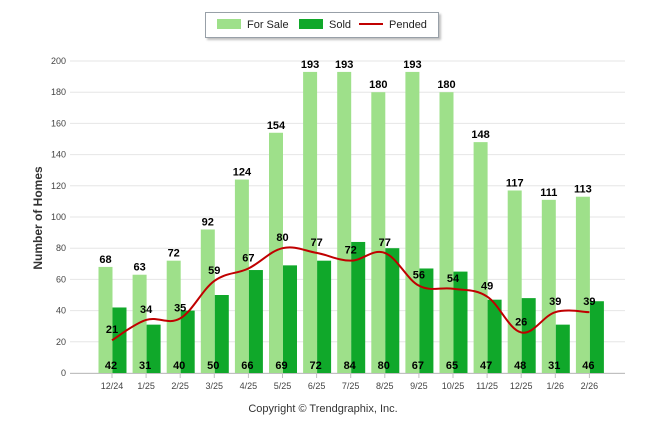 The height and width of the screenshot is (434, 646). I want to click on for-sale-value-label: 124, so click(242, 173).